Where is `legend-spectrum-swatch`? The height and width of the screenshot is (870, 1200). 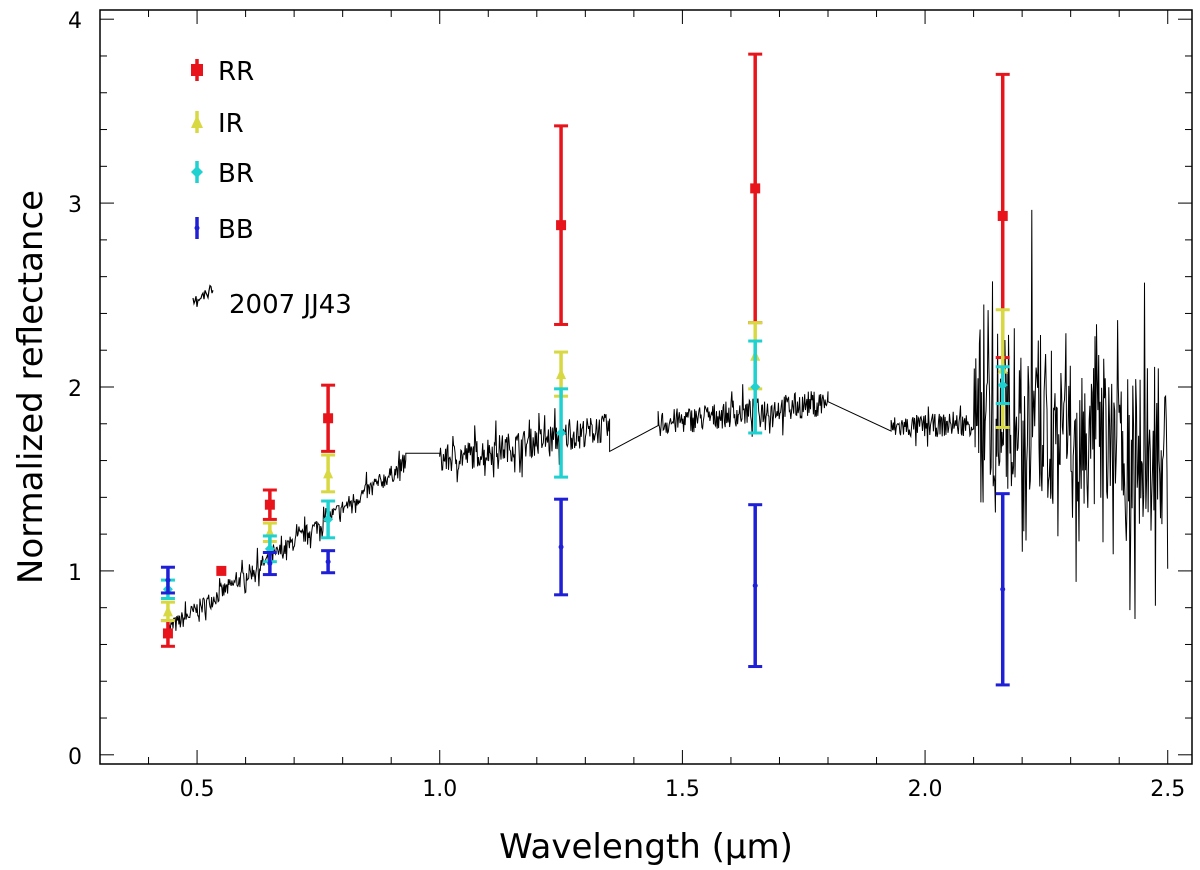
legend-spectrum-swatch is located at coordinates (203, 295).